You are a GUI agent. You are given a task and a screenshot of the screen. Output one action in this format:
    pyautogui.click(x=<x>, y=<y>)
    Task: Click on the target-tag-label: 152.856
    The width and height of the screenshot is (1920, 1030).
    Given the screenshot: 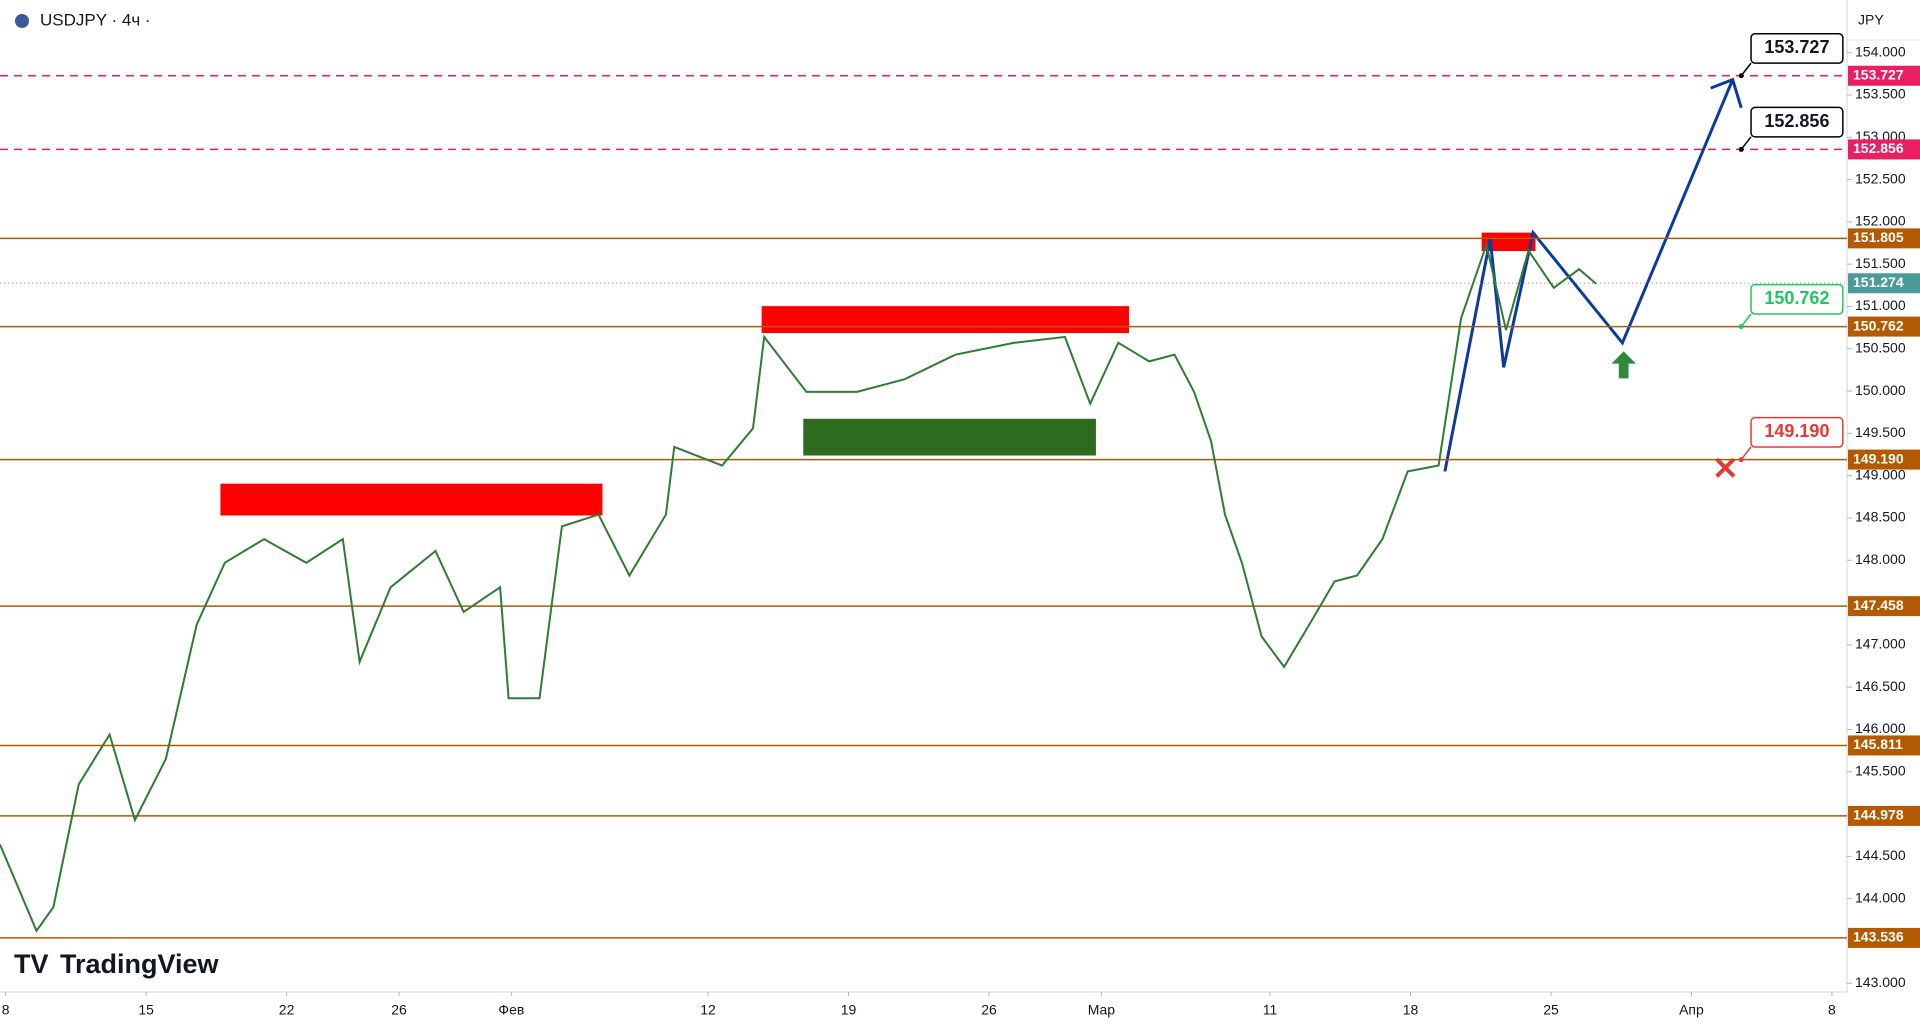 What is the action you would take?
    pyautogui.click(x=1878, y=148)
    